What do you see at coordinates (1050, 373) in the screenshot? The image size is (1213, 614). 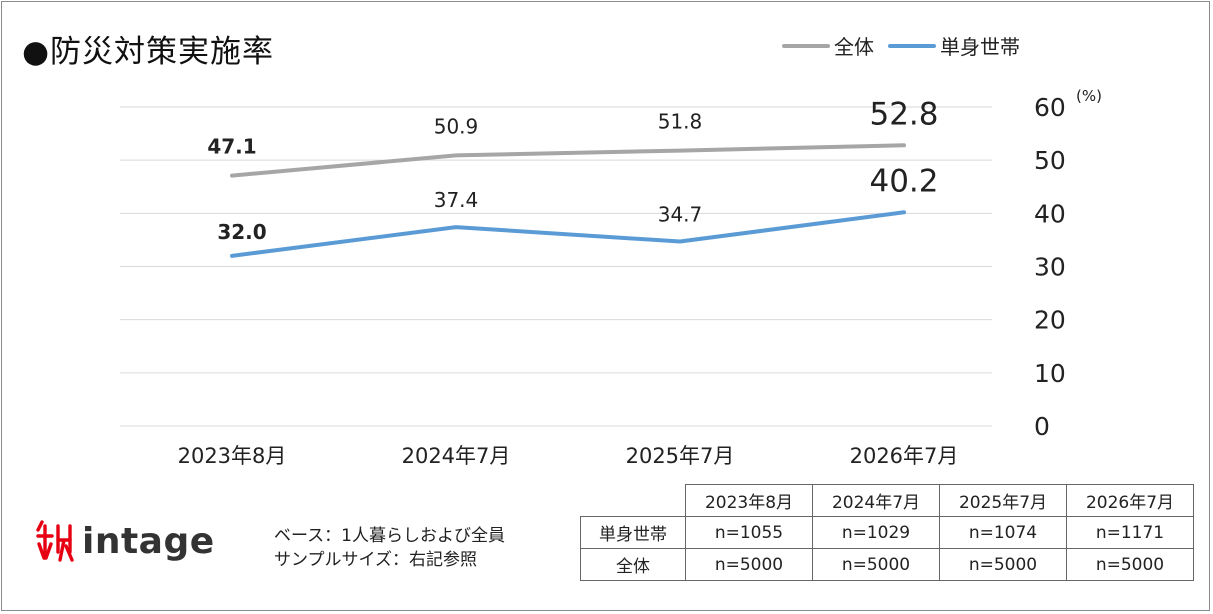 I see `y-tick-label: 10` at bounding box center [1050, 373].